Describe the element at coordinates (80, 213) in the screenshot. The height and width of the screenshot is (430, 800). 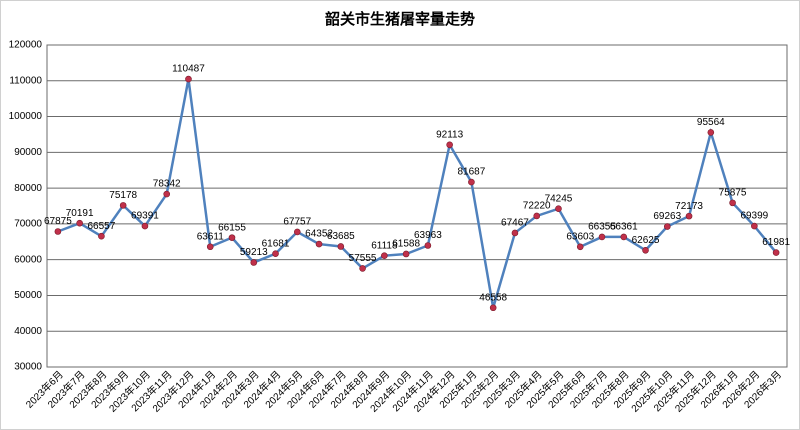
I see `data-label: 70191` at that location.